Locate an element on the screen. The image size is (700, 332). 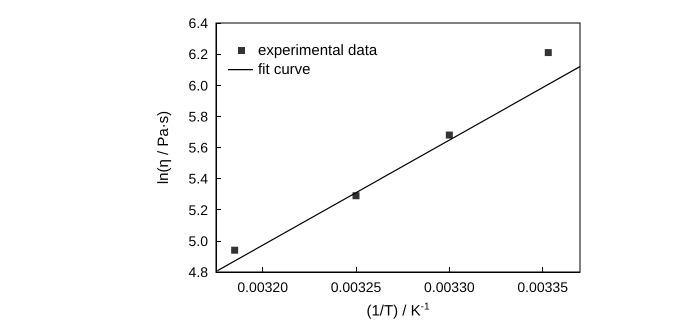
y-tick-label: 5.4 is located at coordinates (198, 178).